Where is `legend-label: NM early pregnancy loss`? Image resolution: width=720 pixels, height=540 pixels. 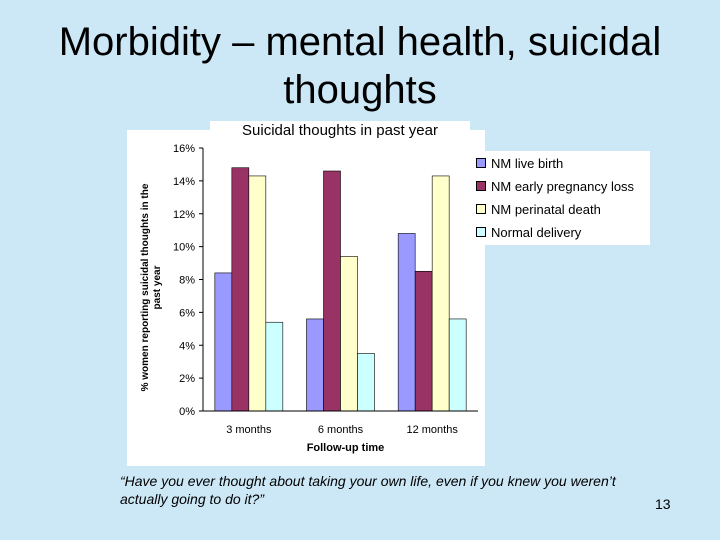
legend-label: NM early pregnancy loss is located at coordinates (563, 186).